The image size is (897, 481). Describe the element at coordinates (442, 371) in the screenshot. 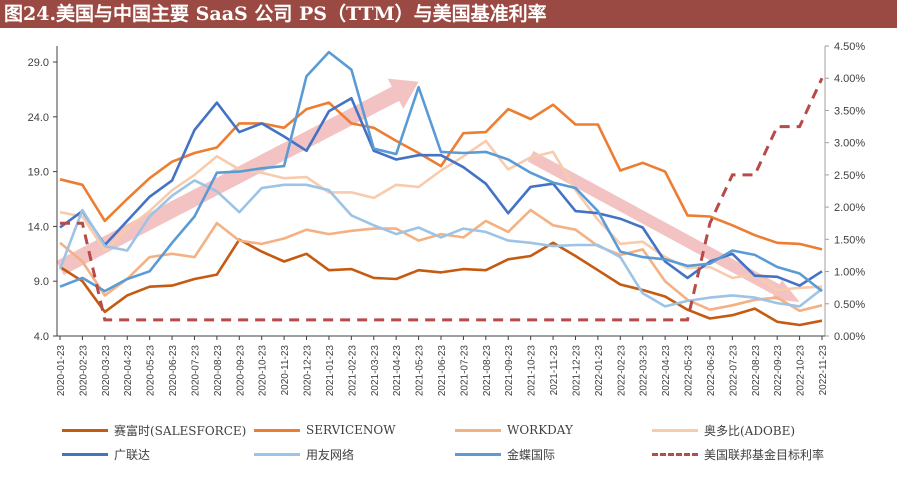

I see `x-tick-label: 2021-06-23` at that location.